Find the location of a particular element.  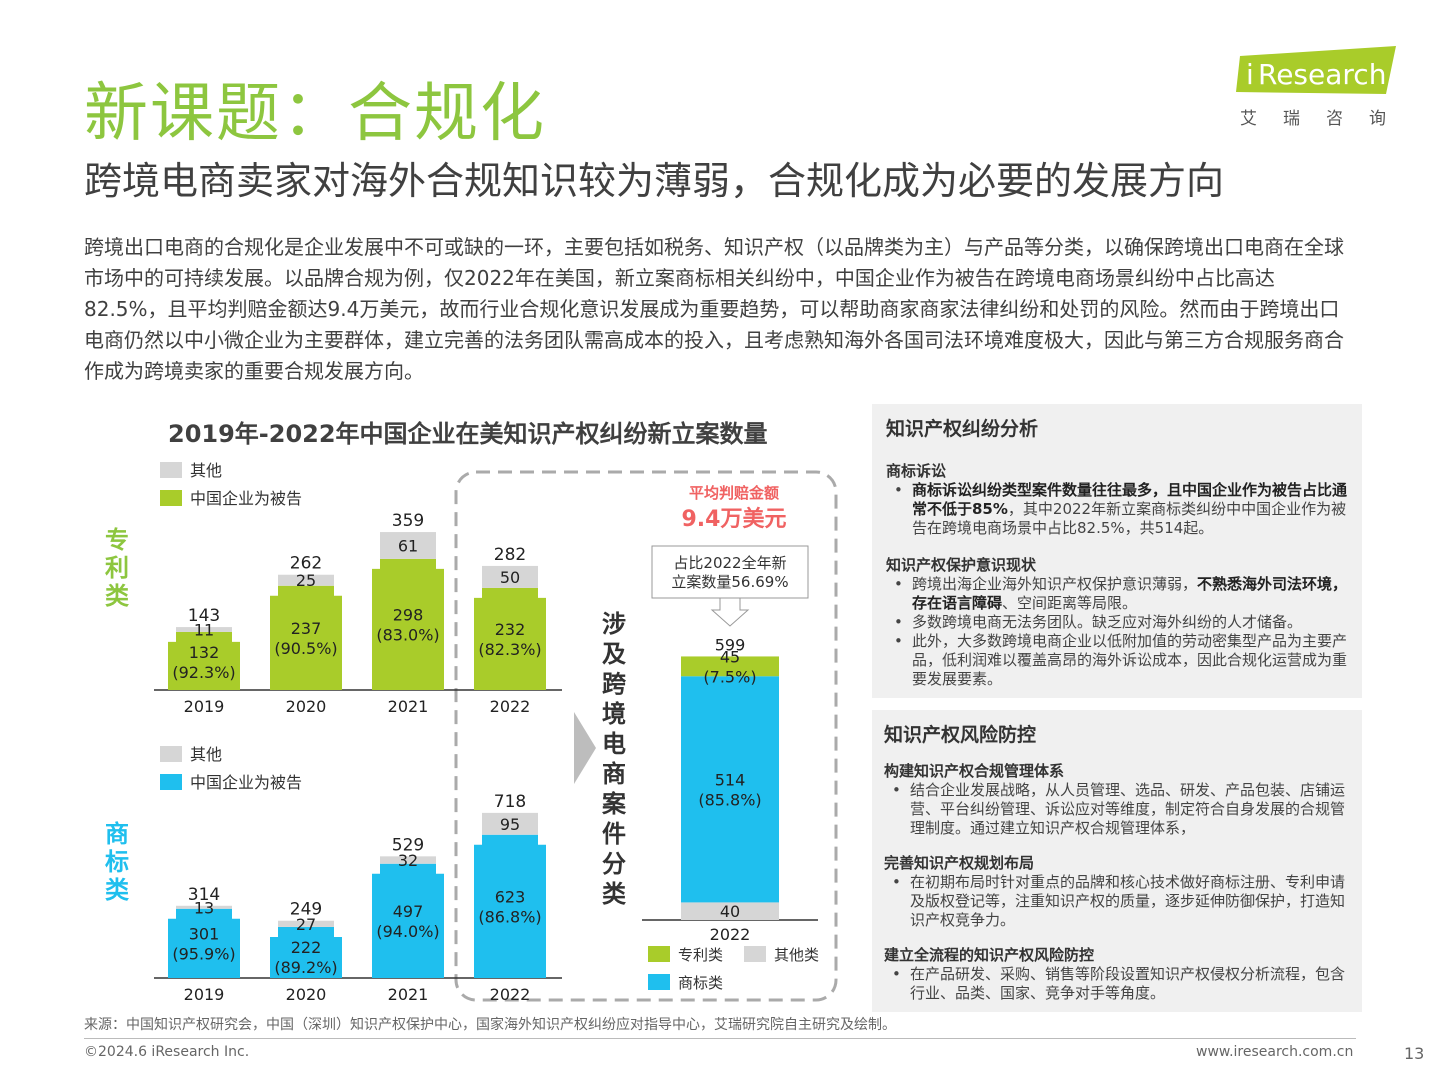

side-label-char: 及 is located at coordinates (614, 654).